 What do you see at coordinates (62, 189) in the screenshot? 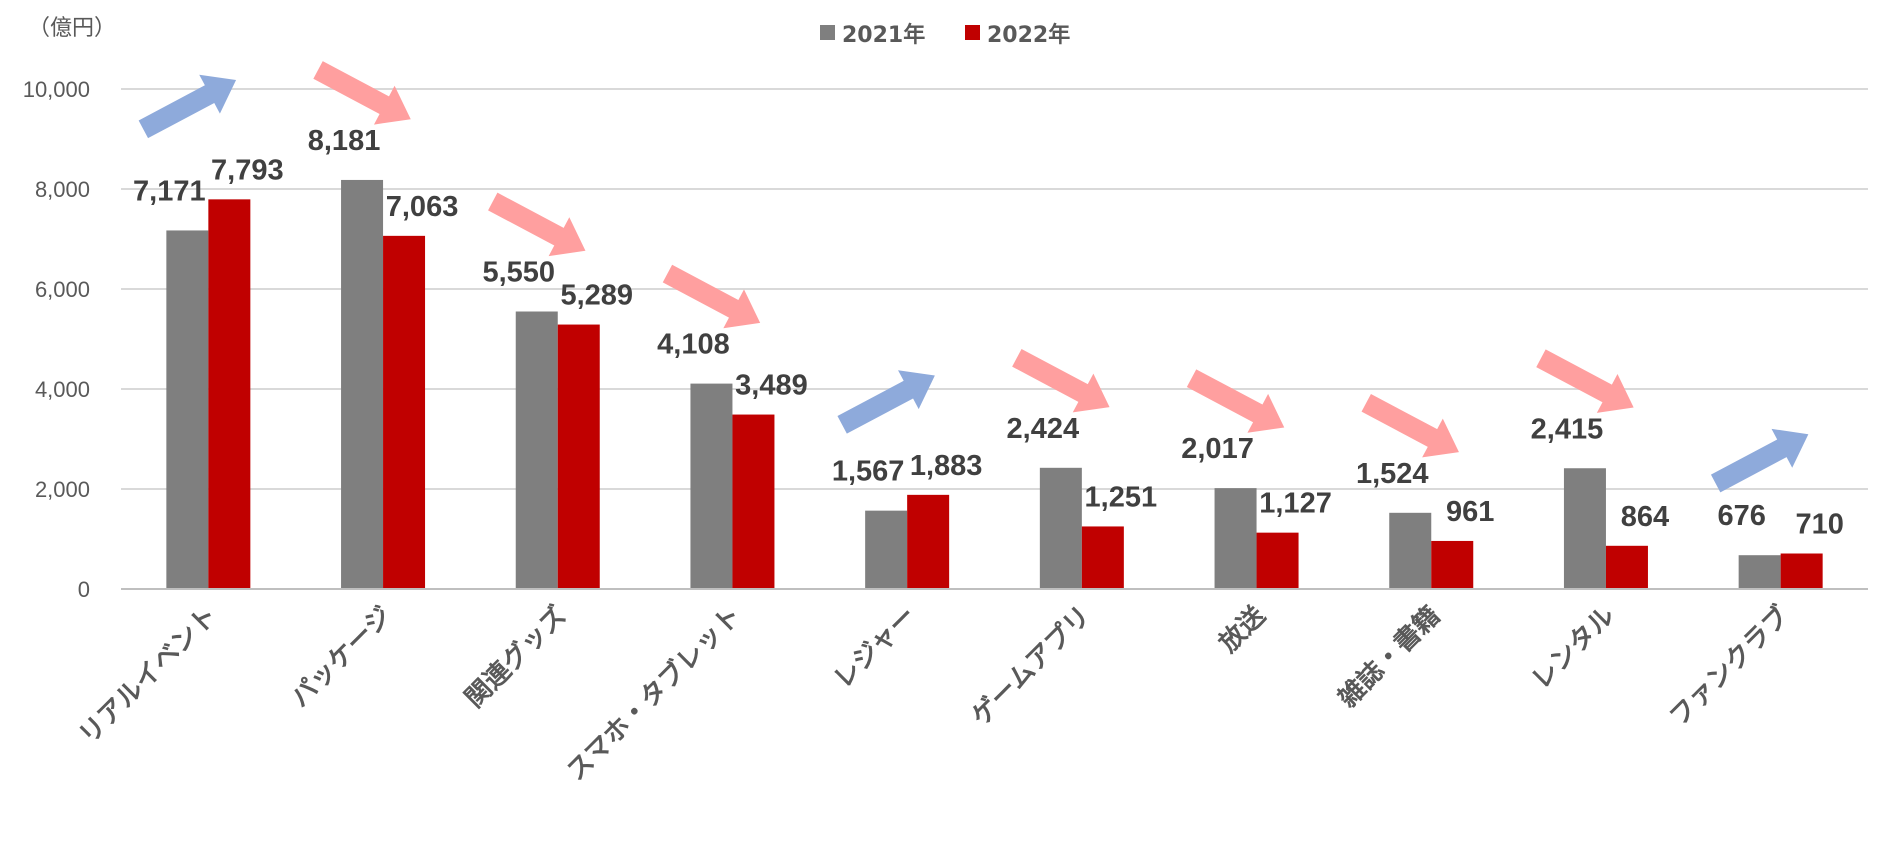
I see `y-tick-label: 8,000` at bounding box center [62, 189].